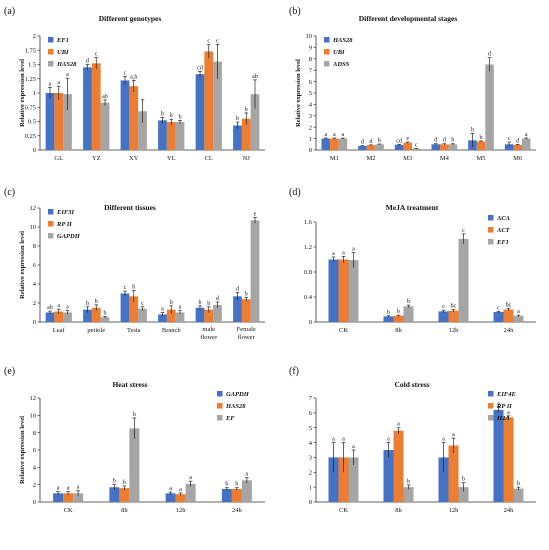 This screenshot has width=549, height=550. I want to click on y-tick-label: 4, so click(311, 105).